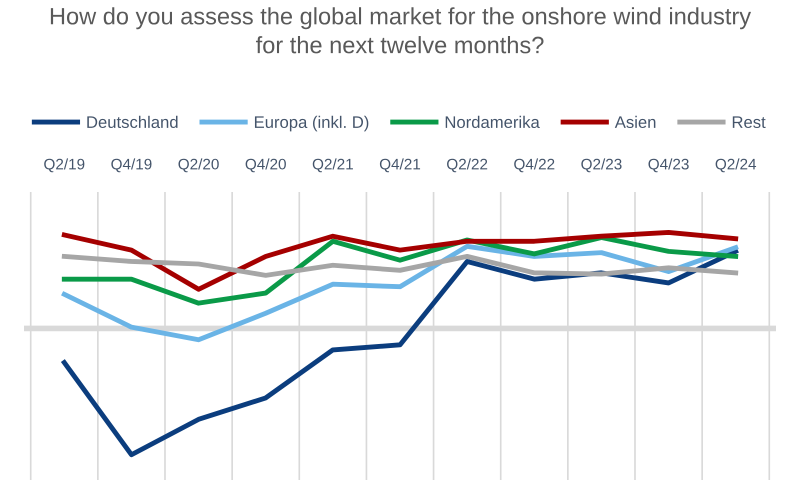  What do you see at coordinates (401, 30) in the screenshot?
I see `chart-title: How do you assess the global market for the onshore wind industry for the next twelve months?` at bounding box center [401, 30].